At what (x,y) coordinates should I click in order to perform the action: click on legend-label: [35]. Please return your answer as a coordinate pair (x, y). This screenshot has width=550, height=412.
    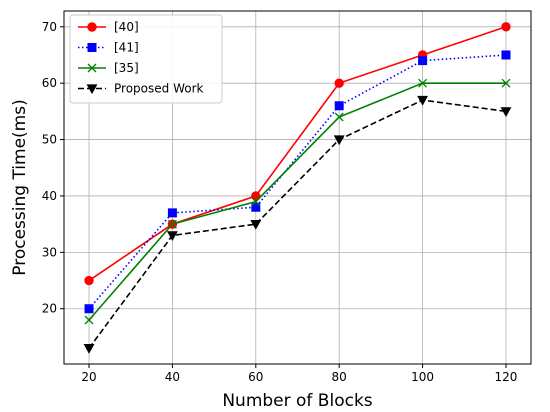
    Looking at the image, I should click on (126, 68).